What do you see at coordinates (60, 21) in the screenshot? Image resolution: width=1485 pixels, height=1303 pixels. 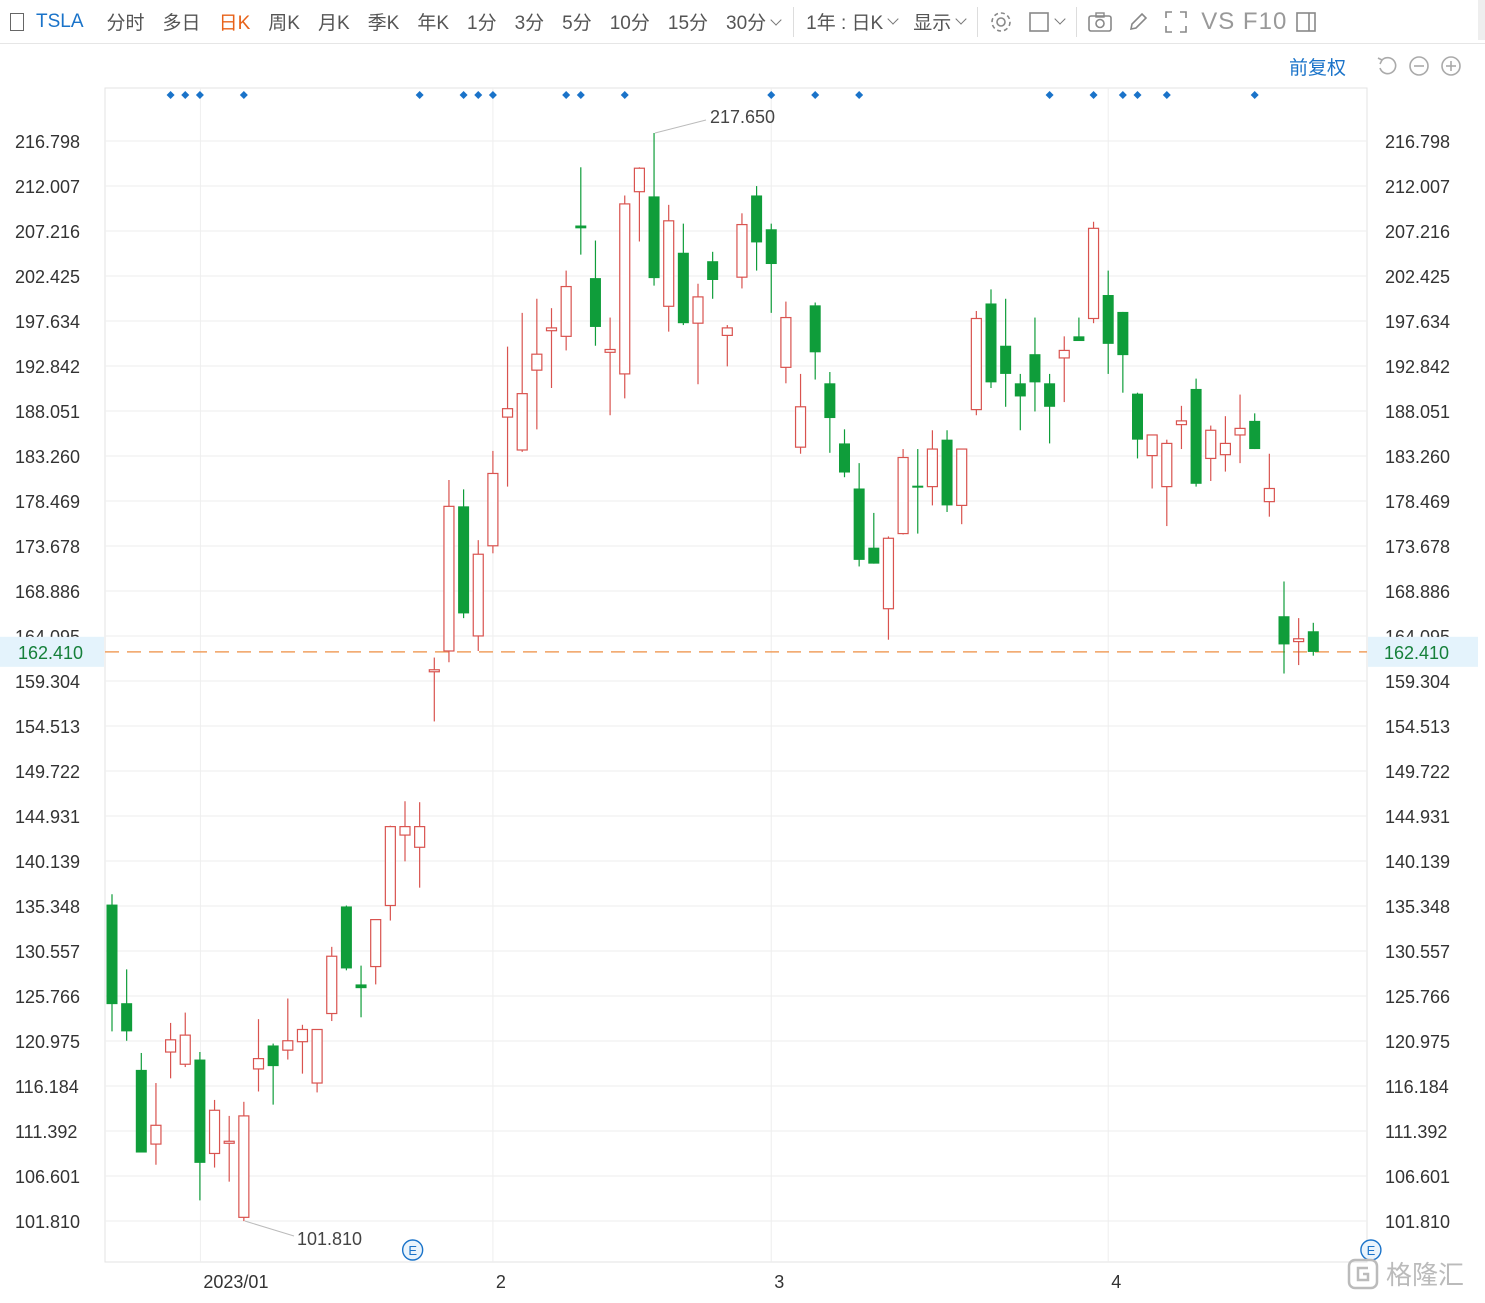 I see `symbol-label: TSLA` at bounding box center [60, 21].